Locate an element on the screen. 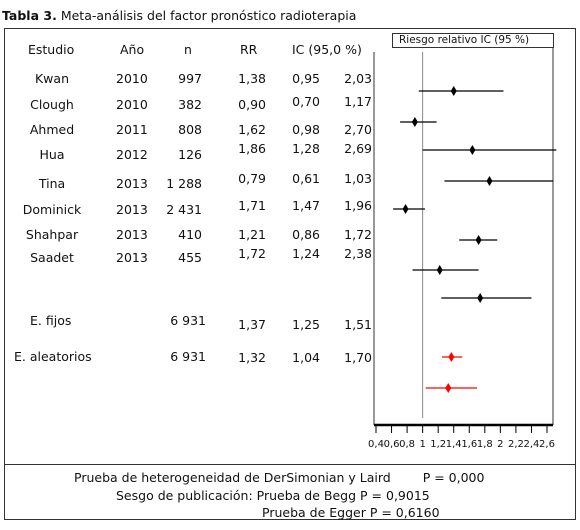 The image size is (580, 530). heterogeneity-p: P = 0,000 is located at coordinates (453, 477).